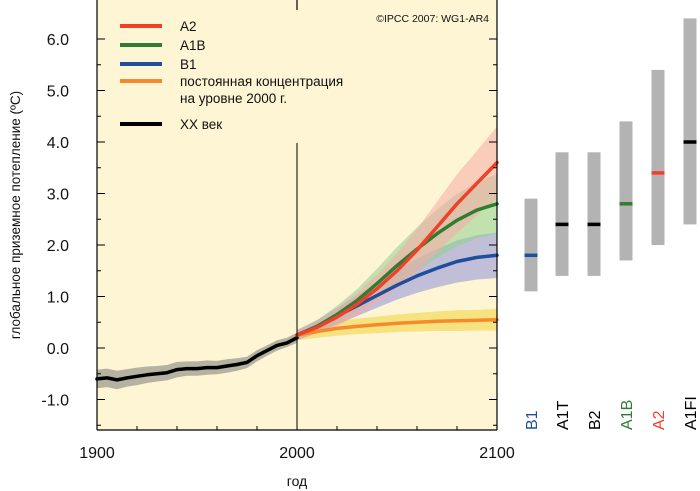  What do you see at coordinates (297, 481) in the screenshot?
I see `x-axis-label: год` at bounding box center [297, 481].